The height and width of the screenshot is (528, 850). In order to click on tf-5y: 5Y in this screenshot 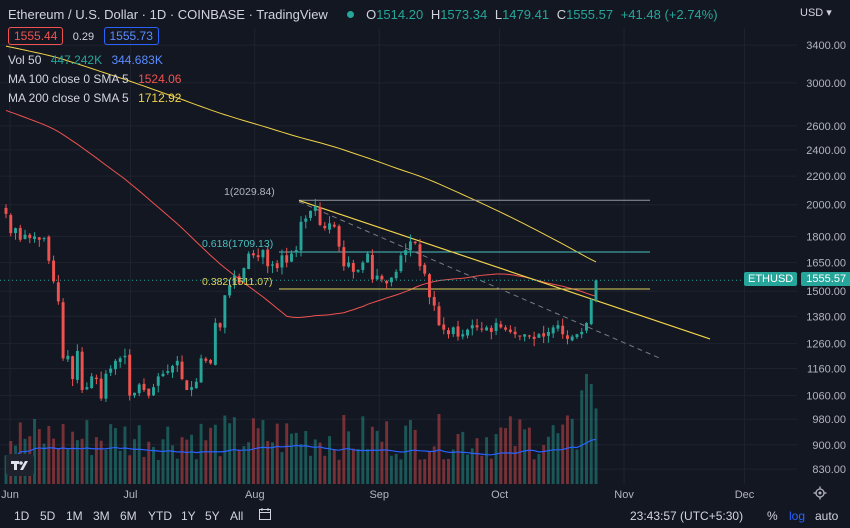, I will do `click(212, 516)`.